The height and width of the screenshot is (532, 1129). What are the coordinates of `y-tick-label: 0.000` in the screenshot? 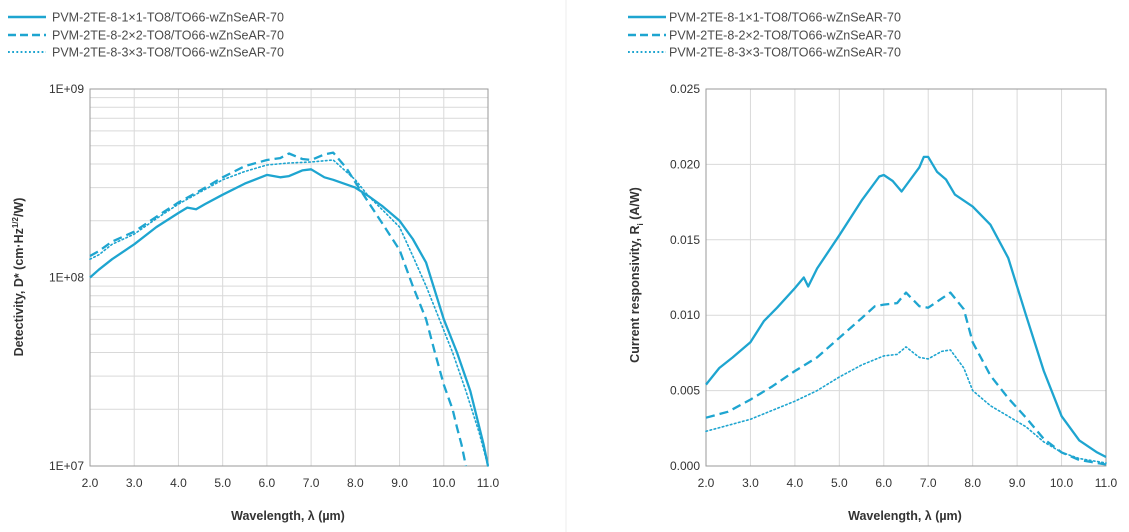 It's located at (685, 466).